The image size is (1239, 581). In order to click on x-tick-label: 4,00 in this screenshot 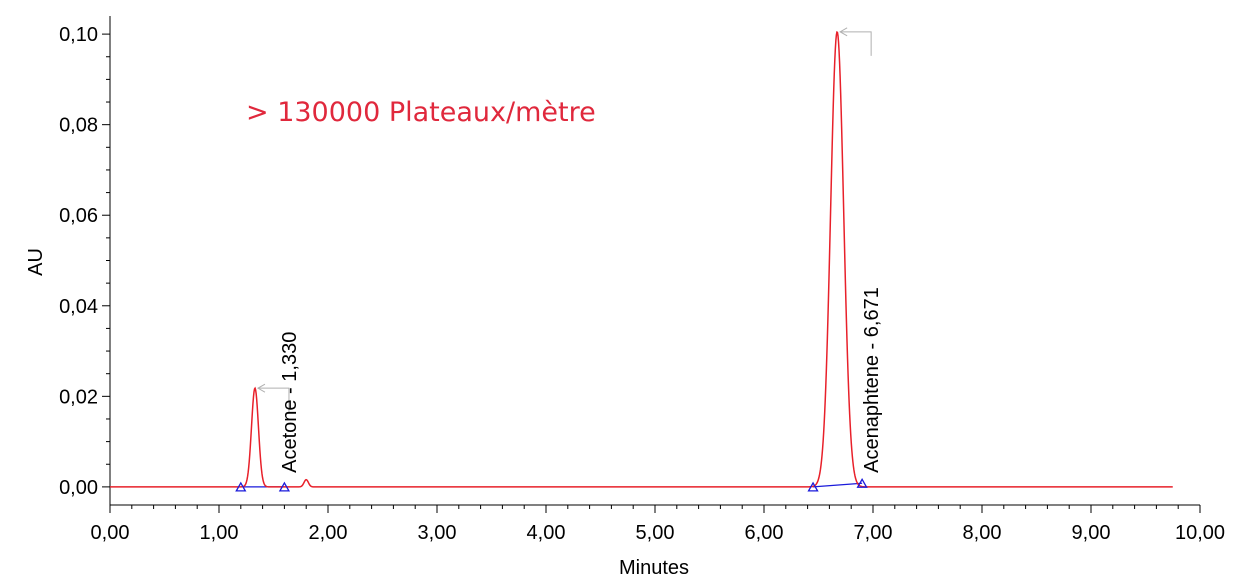, I will do `click(546, 533)`.